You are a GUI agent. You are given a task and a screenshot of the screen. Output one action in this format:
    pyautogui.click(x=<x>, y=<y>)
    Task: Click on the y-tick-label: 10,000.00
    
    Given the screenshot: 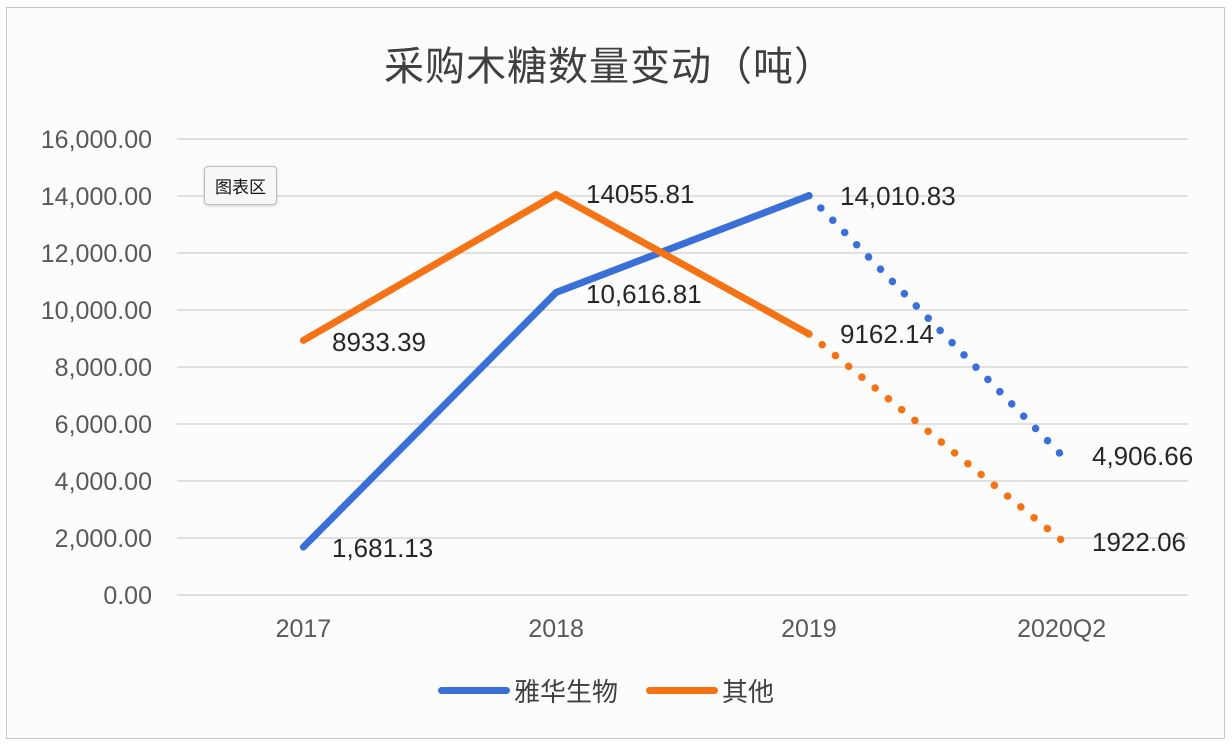 What is the action you would take?
    pyautogui.click(x=96, y=311)
    